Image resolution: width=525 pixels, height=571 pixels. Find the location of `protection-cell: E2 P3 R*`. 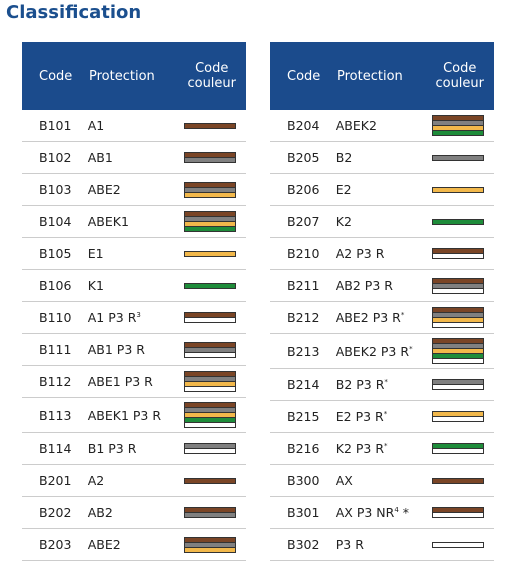

protection-cell: E2 P3 R* is located at coordinates (379, 416).